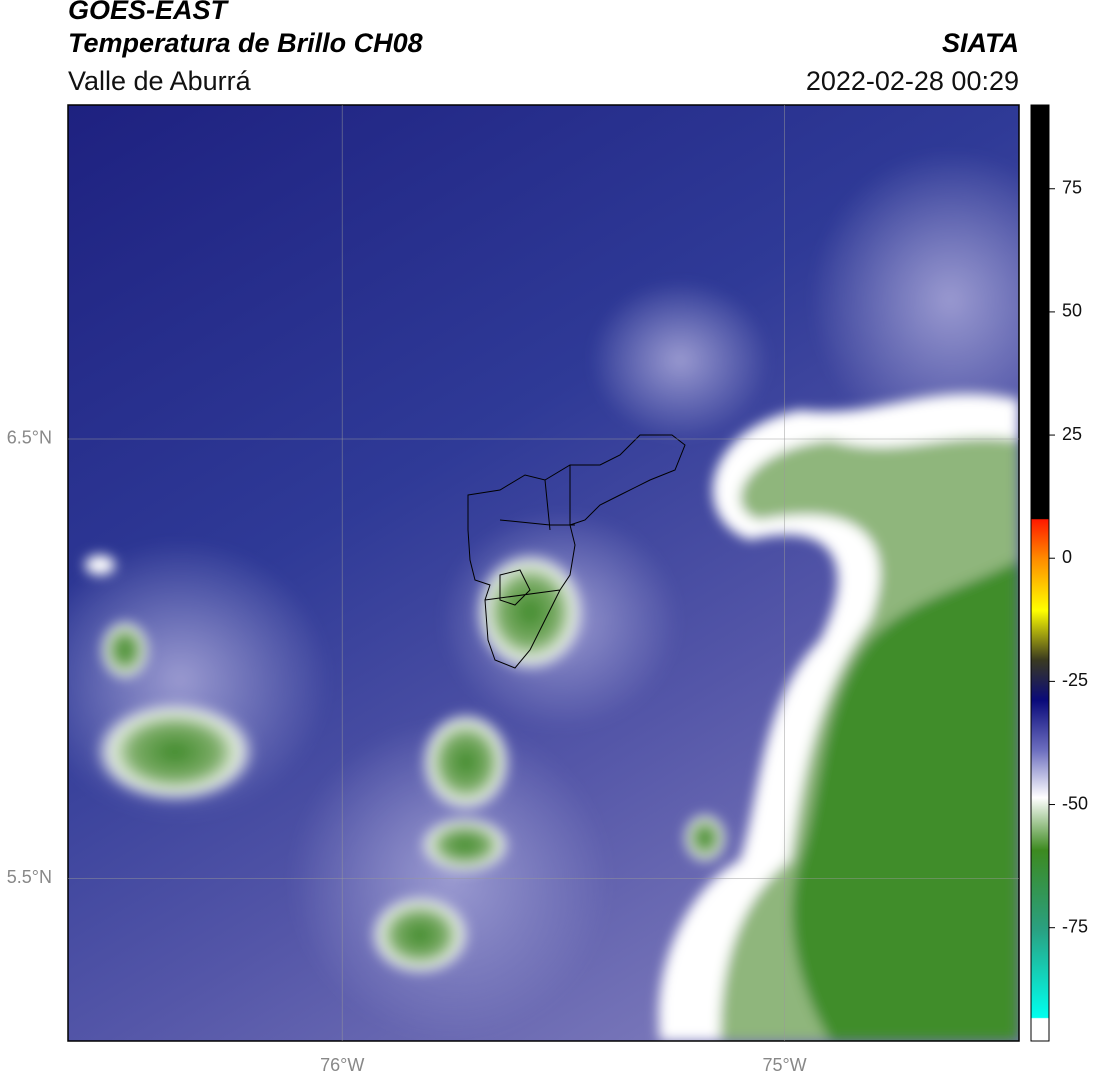 The width and height of the screenshot is (1094, 1083). I want to click on y-tick-label: 5.5°N, so click(29, 877).